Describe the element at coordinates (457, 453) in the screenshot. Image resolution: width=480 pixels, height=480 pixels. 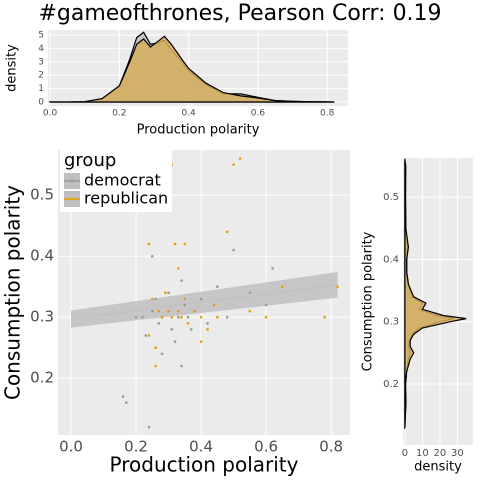
I see `x-tick-label: 30` at that location.